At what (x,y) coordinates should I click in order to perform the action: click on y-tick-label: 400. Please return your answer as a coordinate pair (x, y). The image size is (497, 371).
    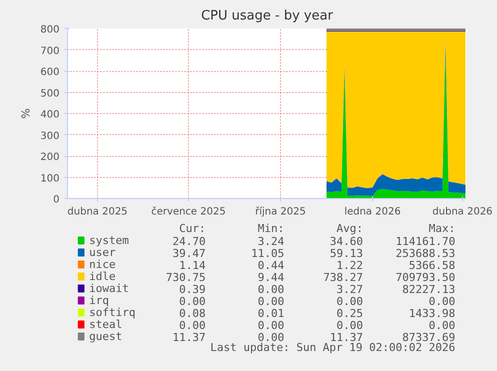
    Looking at the image, I should click on (50, 115).